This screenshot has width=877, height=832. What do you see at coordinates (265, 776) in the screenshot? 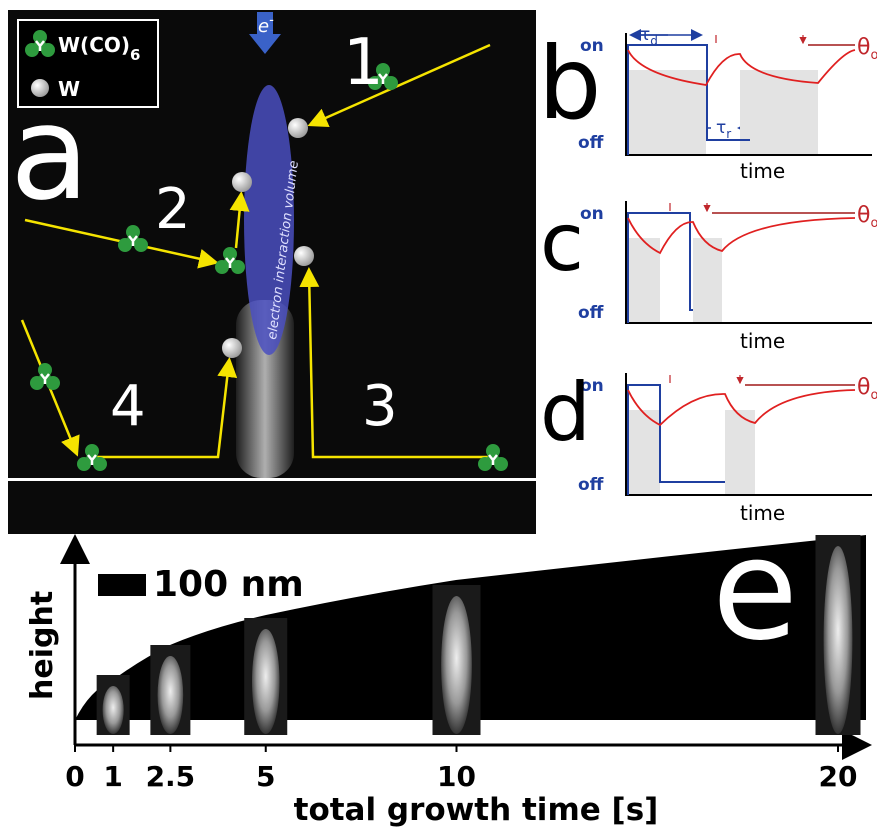
I see `x-tick-label: 5` at bounding box center [265, 776].